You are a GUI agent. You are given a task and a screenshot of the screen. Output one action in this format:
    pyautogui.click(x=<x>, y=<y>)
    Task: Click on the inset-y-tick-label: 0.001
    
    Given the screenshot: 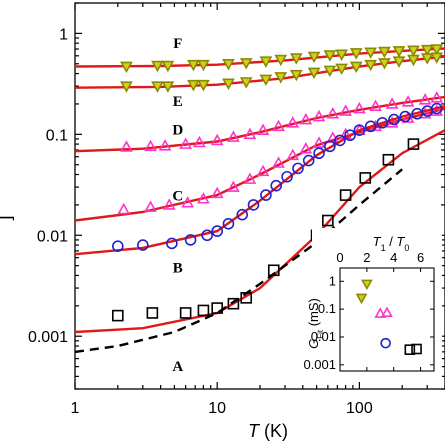 What is the action you would take?
    pyautogui.click(x=319, y=364)
    